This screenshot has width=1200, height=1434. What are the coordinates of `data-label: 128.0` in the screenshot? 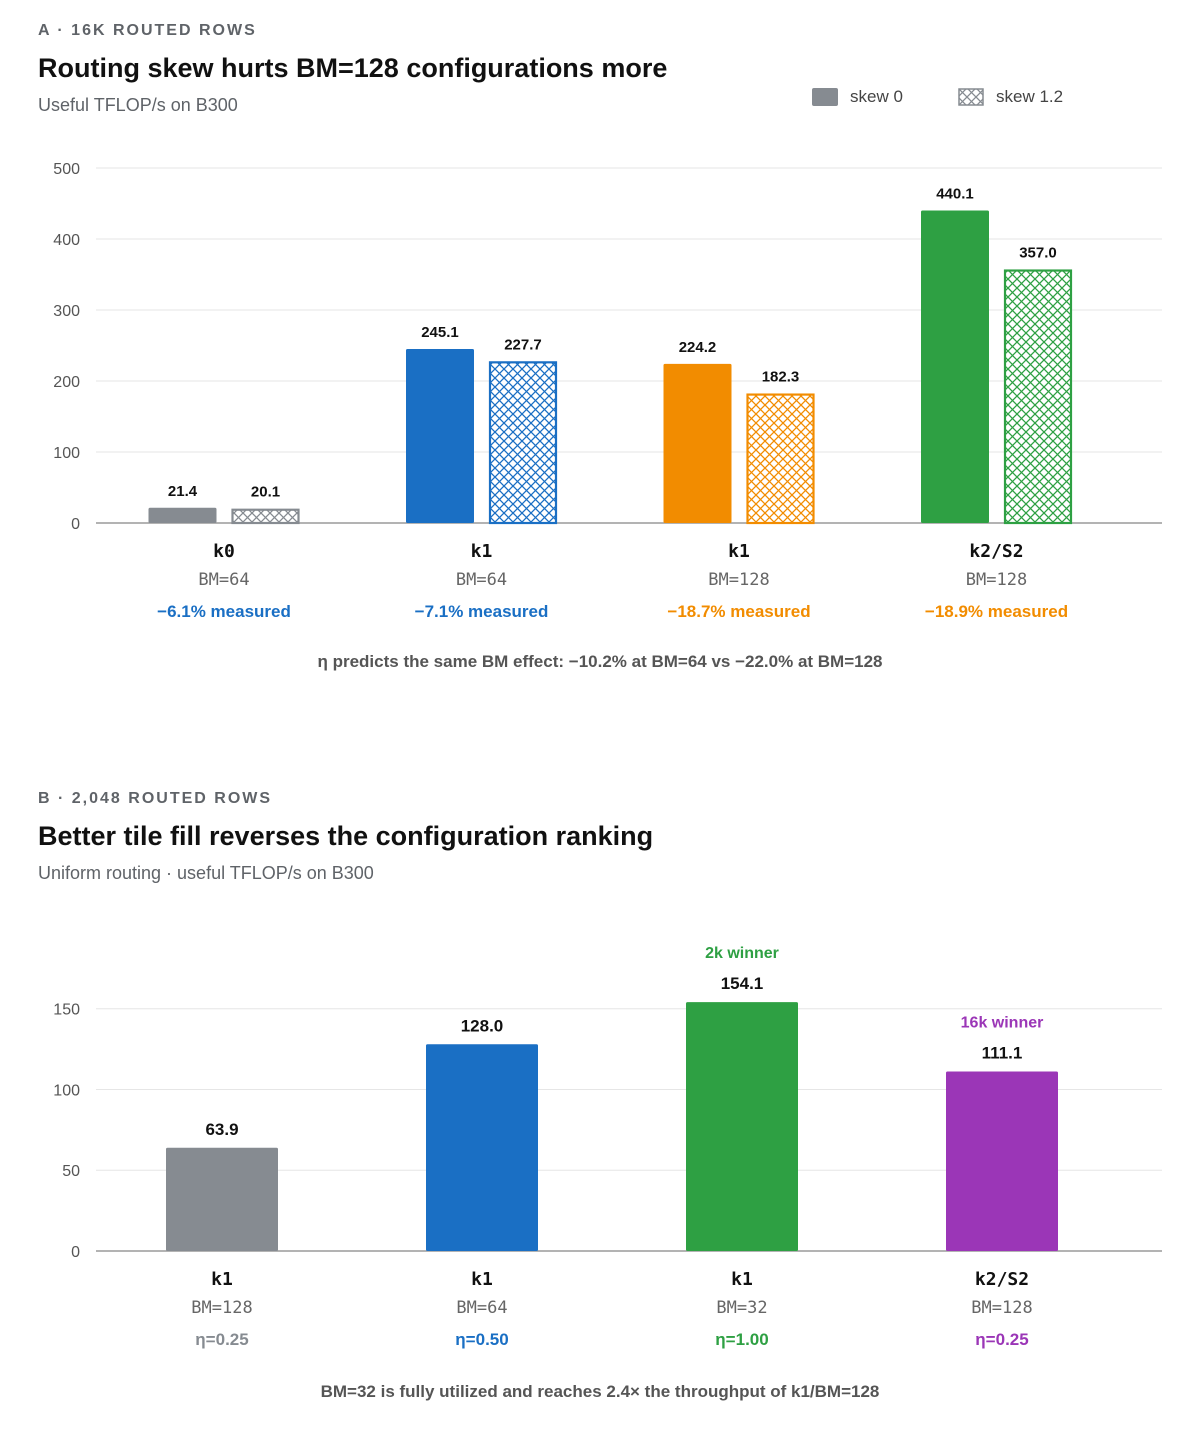 It's located at (482, 1025).